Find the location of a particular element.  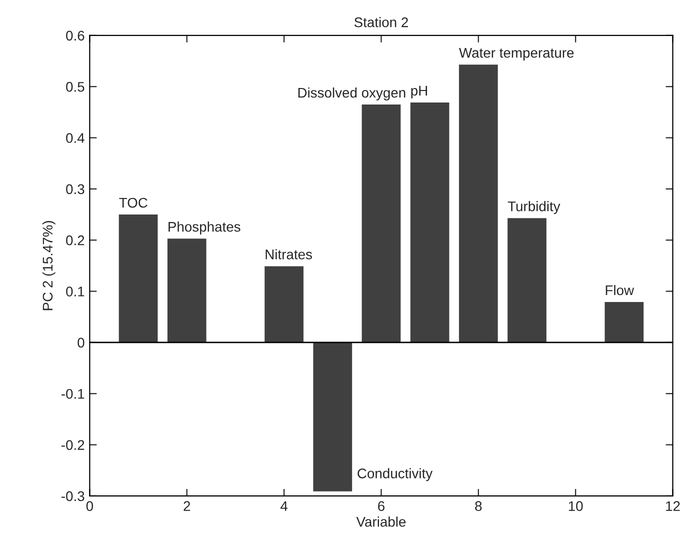

y-tick-label: -0.3 is located at coordinates (73, 496).